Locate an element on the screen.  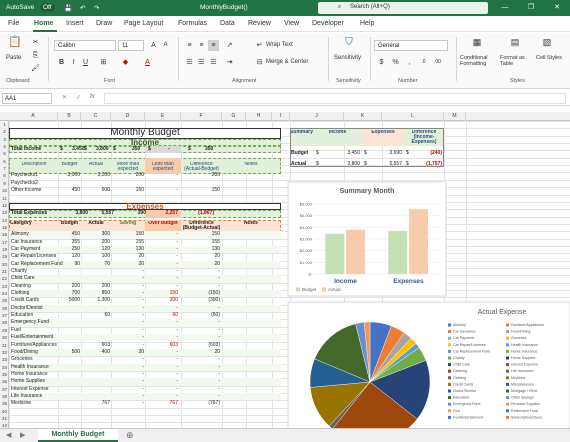
row-header-16: 16 is located at coordinates (4, 235).